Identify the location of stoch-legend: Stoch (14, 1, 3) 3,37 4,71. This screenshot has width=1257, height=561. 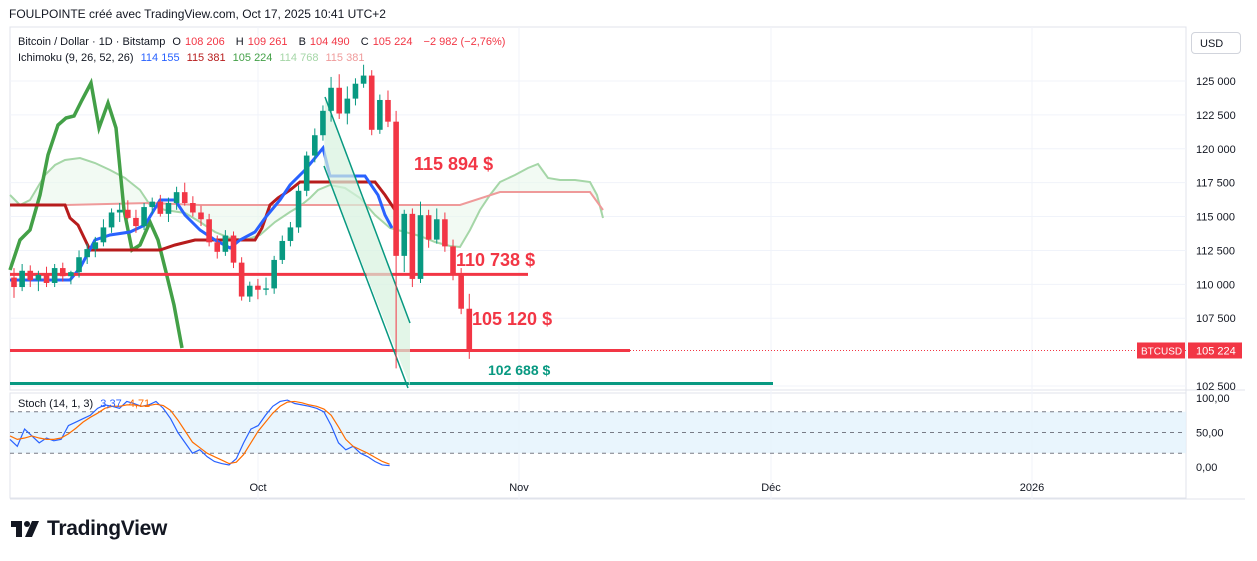
(86, 404).